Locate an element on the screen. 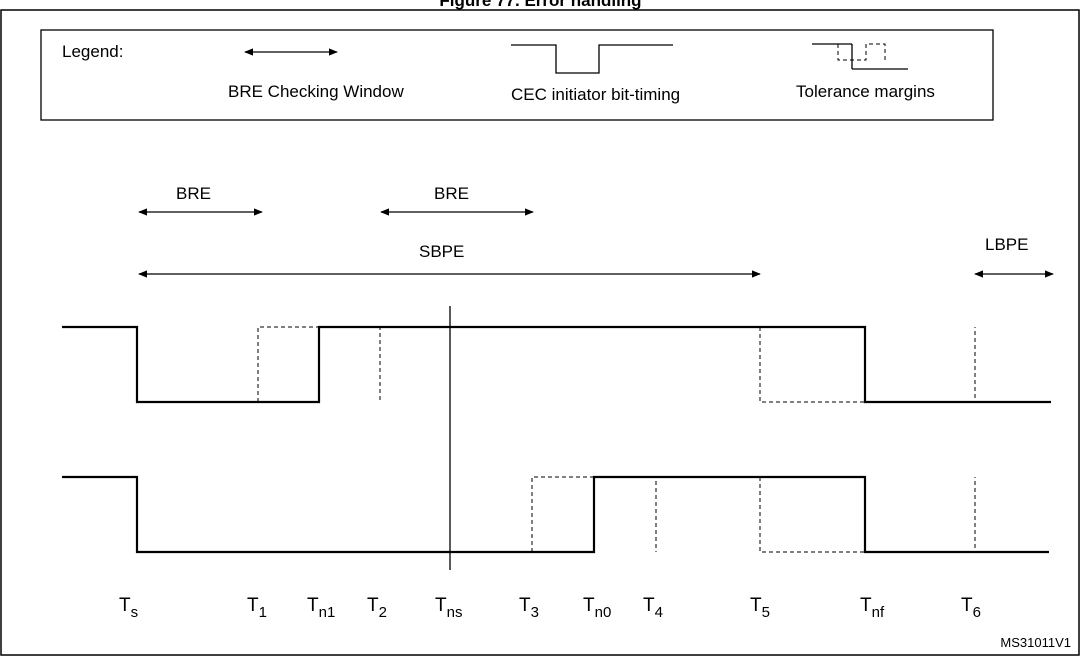 The image size is (1081, 656). time-marker-tns: Tns is located at coordinates (448, 608).